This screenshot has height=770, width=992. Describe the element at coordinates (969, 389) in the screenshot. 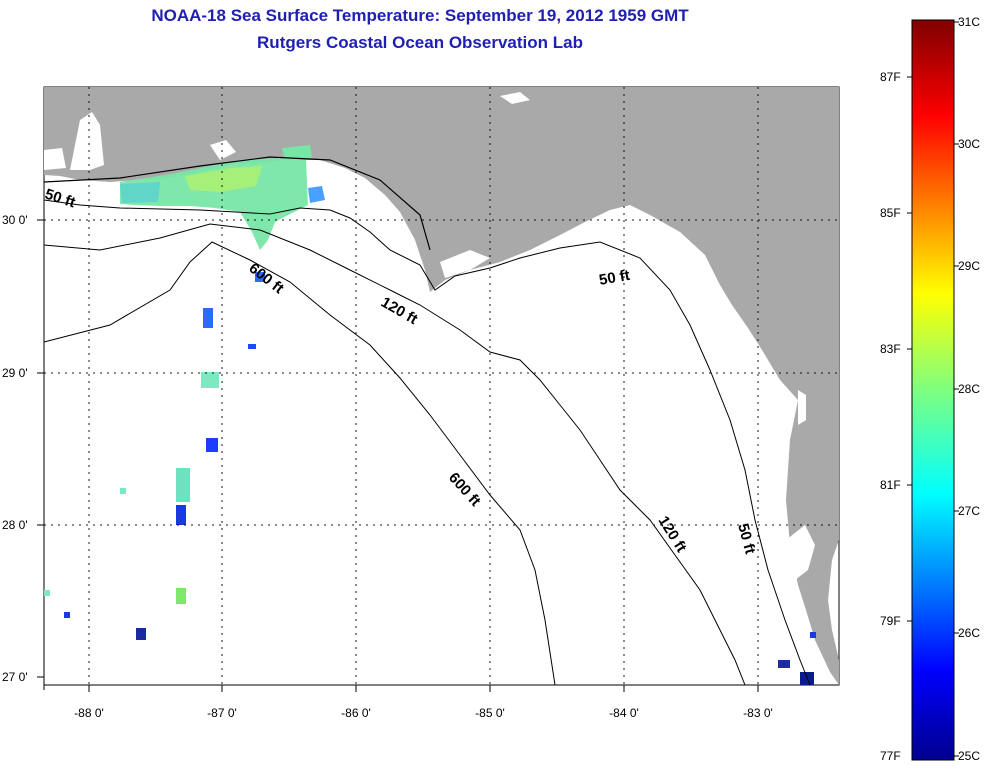

I see `colorbar-c-28: 28C` at that location.